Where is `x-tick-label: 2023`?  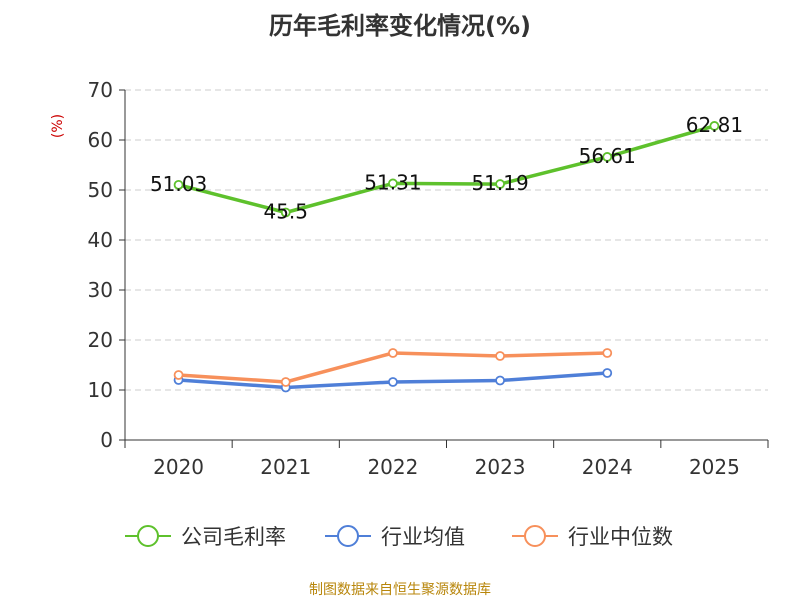
x-tick-label: 2023 is located at coordinates (500, 467).